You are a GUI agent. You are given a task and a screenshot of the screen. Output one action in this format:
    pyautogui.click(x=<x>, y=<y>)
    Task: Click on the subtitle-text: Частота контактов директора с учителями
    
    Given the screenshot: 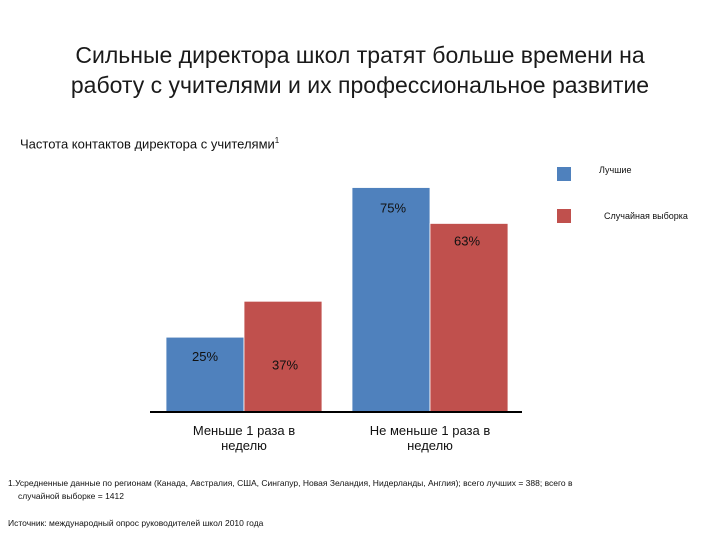 What is the action you would take?
    pyautogui.click(x=147, y=144)
    